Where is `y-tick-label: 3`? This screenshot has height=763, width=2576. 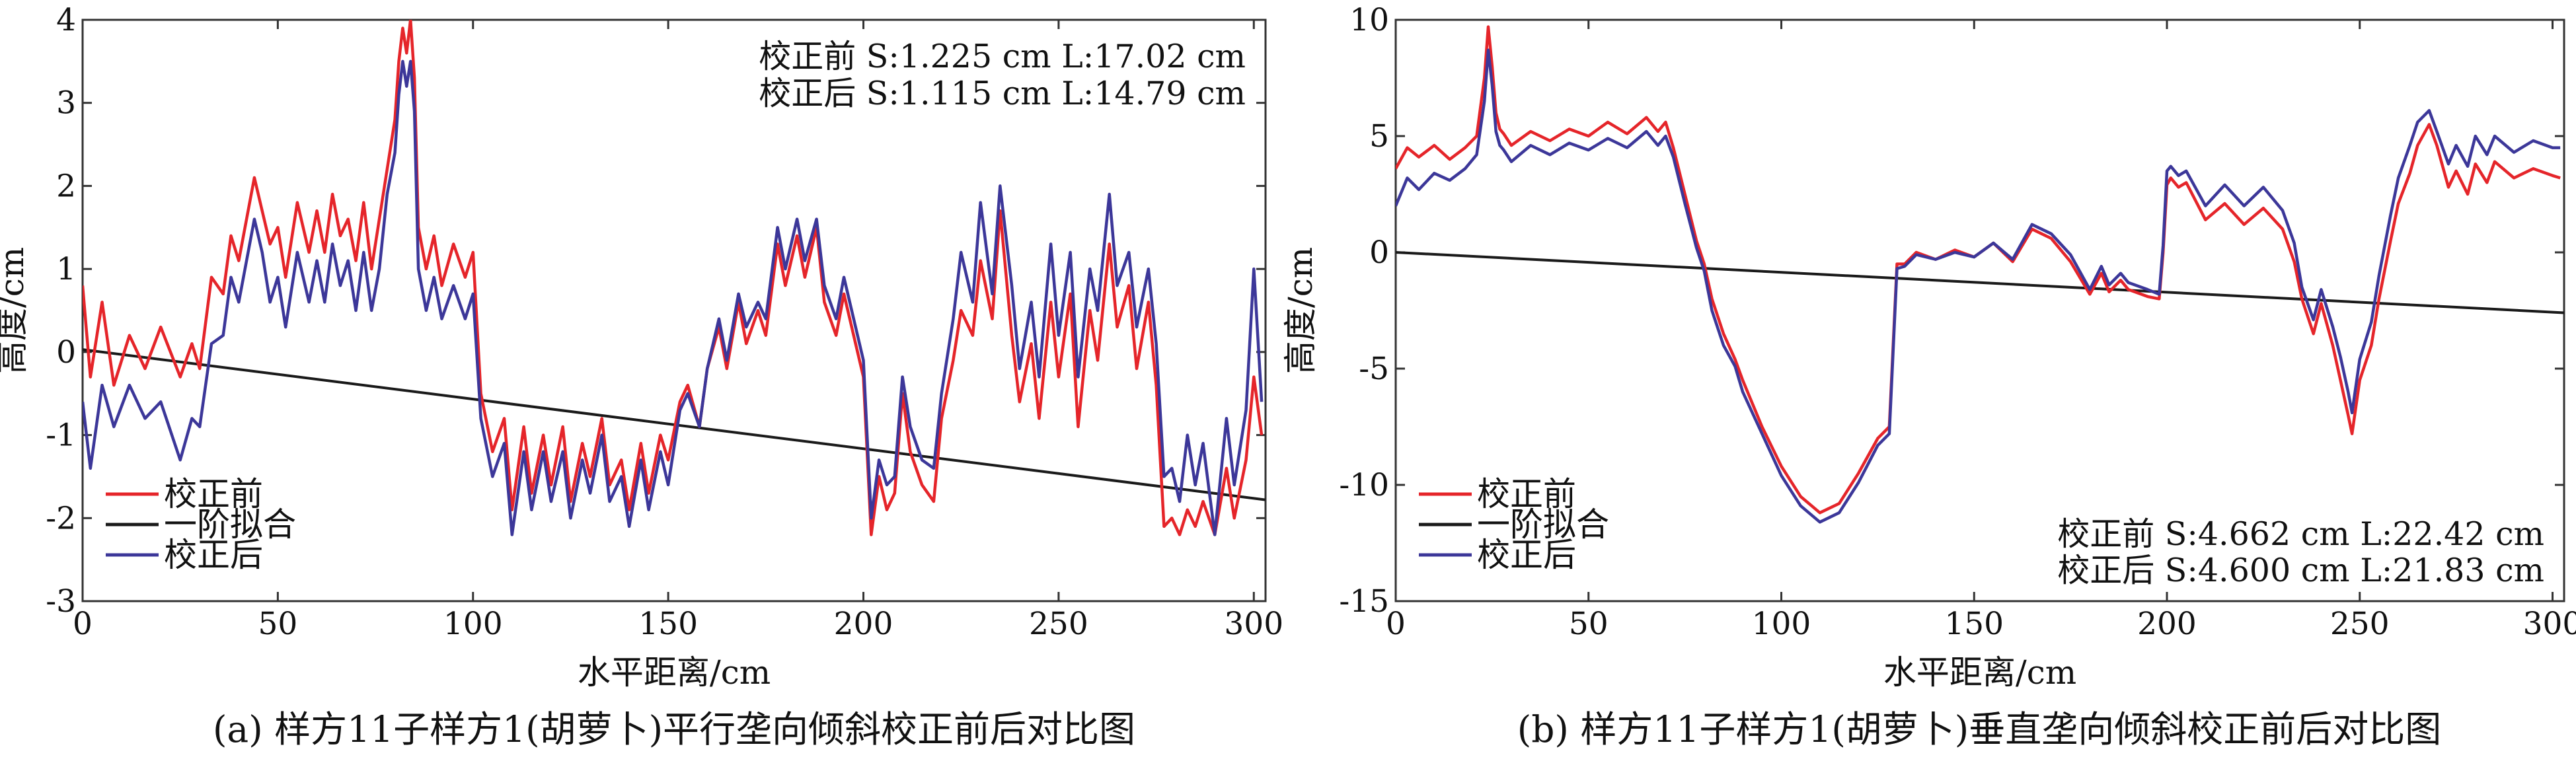
y-tick-label: 3 is located at coordinates (66, 103).